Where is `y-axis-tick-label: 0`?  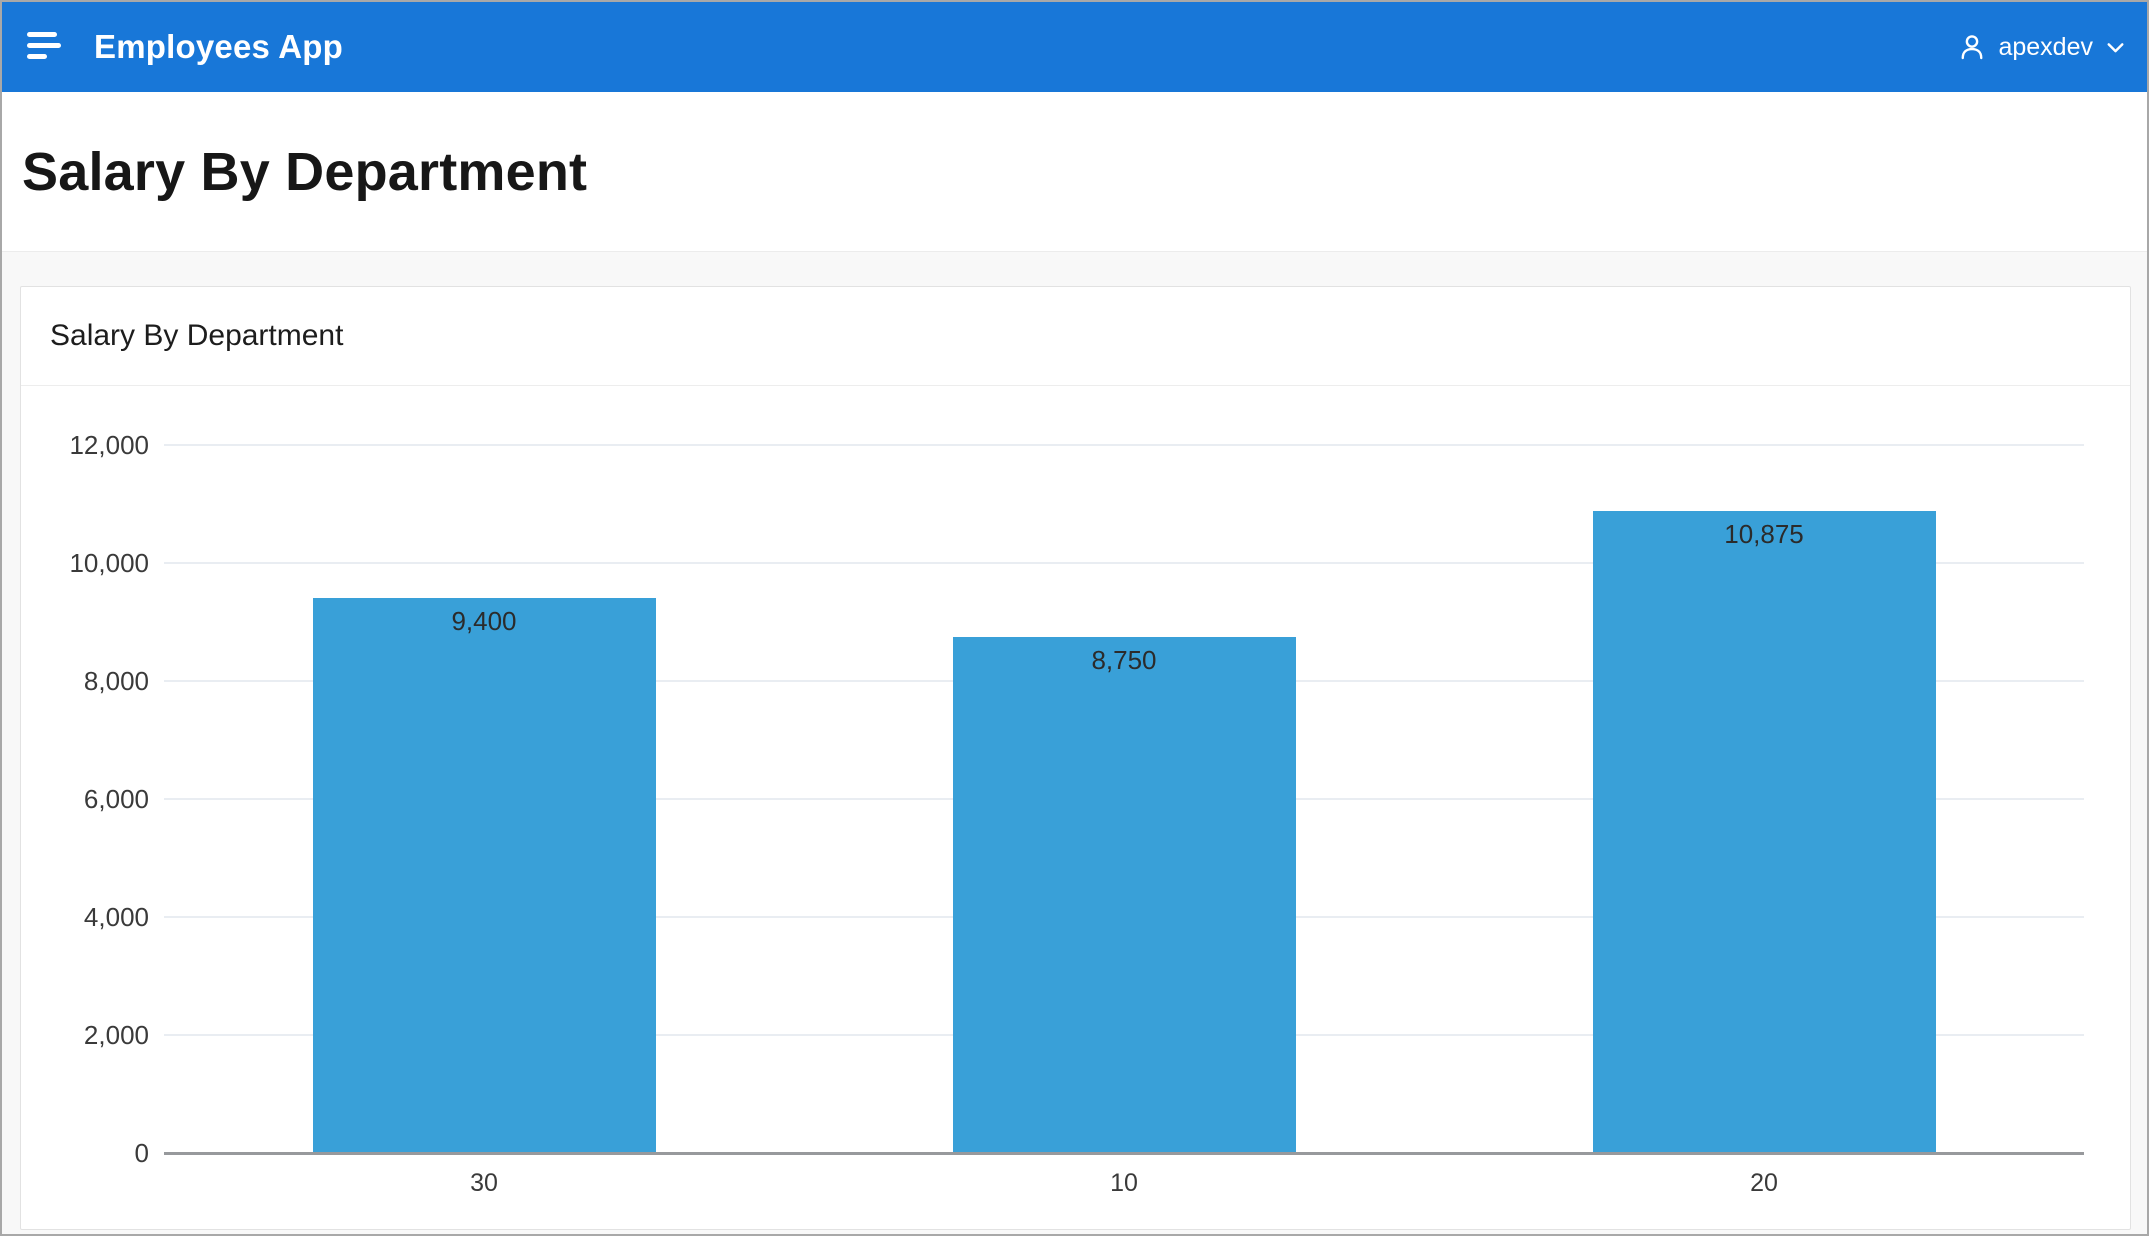
y-axis-tick-label: 0 is located at coordinates (141, 1153).